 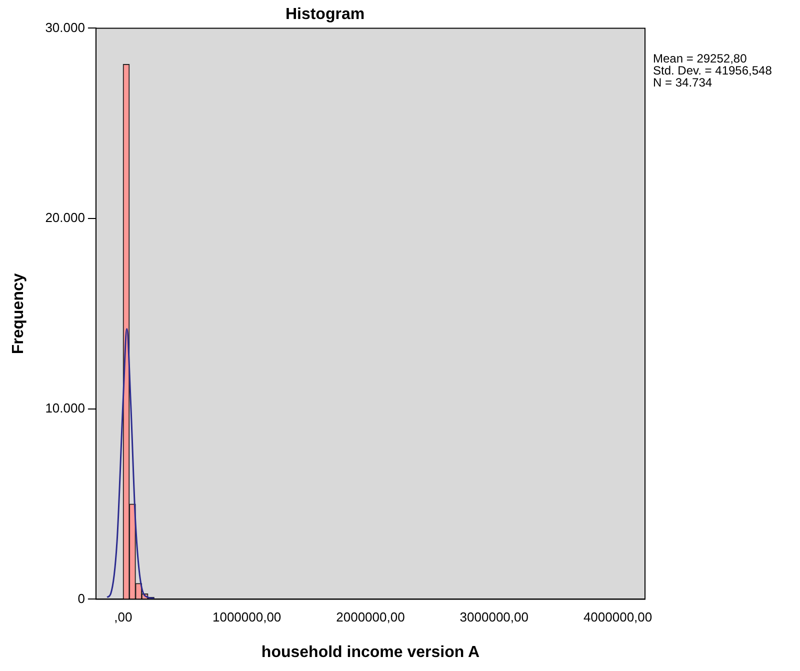 I want to click on y-tick-label: 20.000, so click(x=65, y=218).